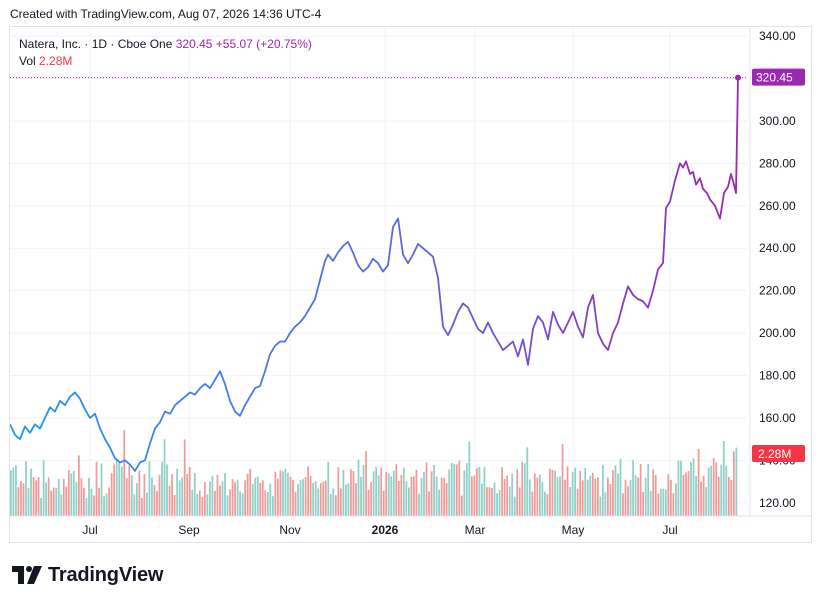  I want to click on tradingview-logo-icon, so click(27, 575).